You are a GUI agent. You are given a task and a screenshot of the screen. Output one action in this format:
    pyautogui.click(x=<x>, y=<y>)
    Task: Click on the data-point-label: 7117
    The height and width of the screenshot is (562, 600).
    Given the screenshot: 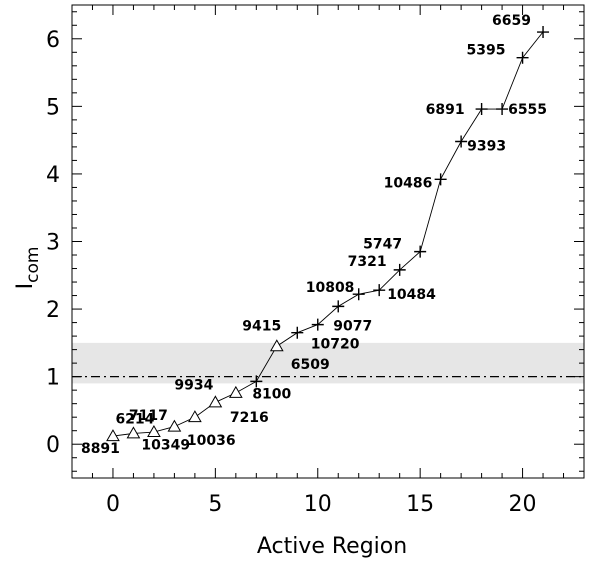 What is the action you would take?
    pyautogui.click(x=148, y=416)
    